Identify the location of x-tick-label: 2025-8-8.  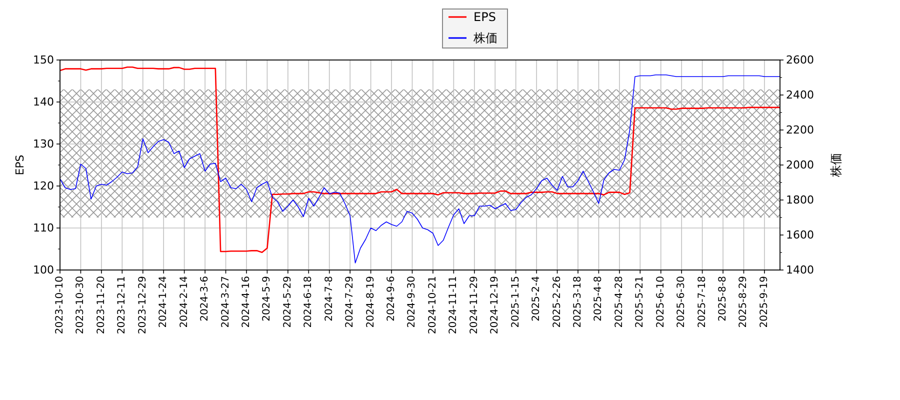
(723, 299).